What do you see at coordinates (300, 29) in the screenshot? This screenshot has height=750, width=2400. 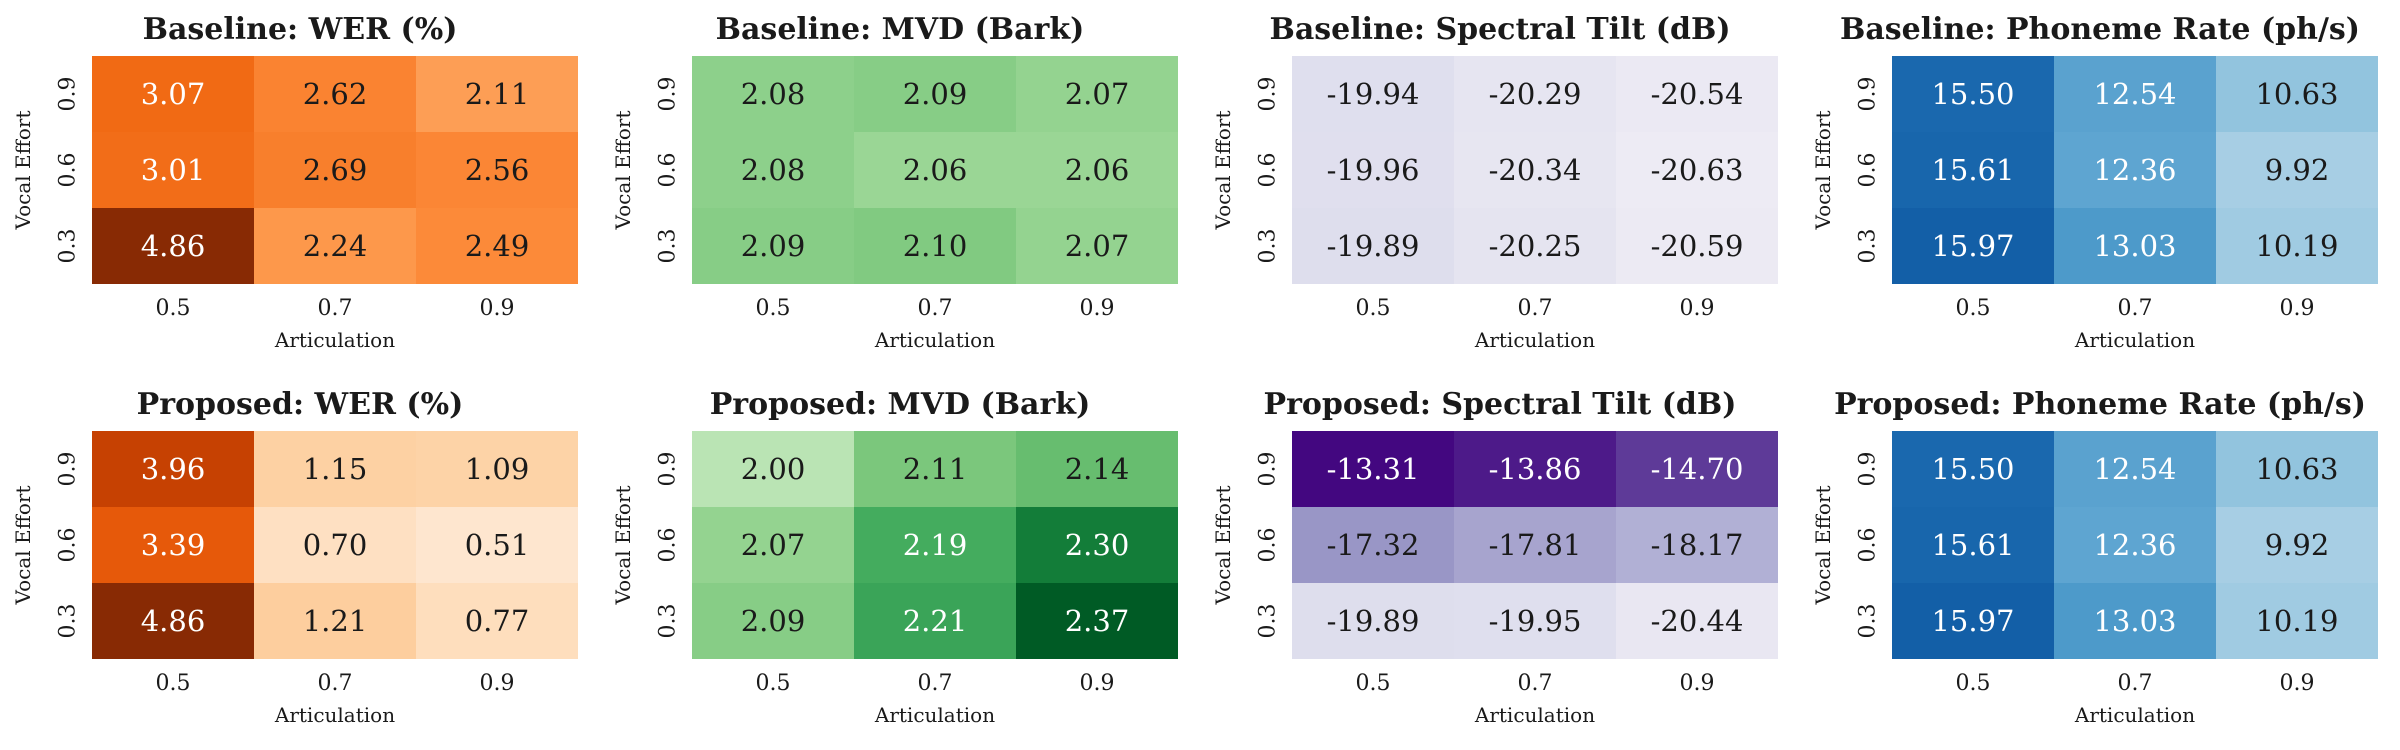 I see `chart-title: Baseline: WER (%)` at bounding box center [300, 29].